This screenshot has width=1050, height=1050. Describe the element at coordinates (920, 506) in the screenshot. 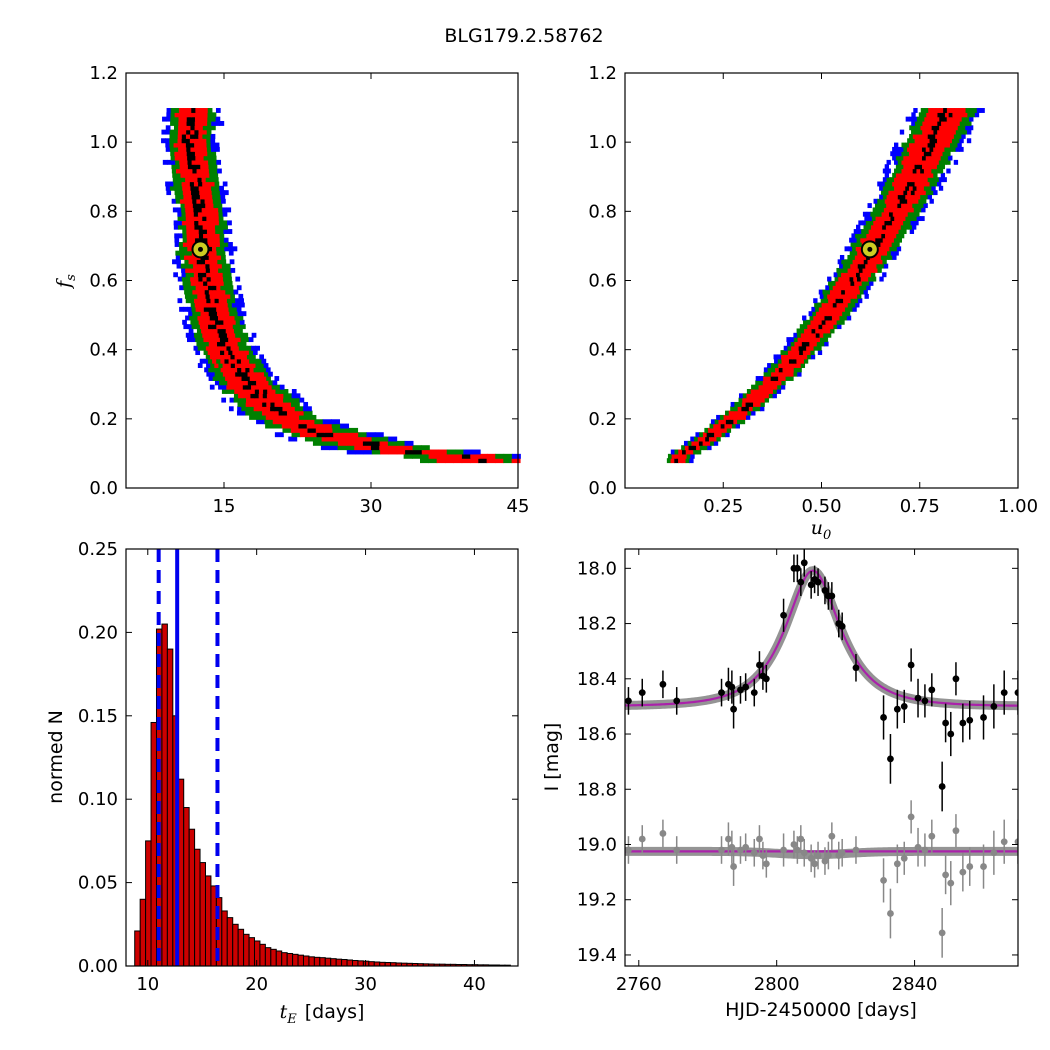

I see `p2-xtick-label: 0.75` at that location.